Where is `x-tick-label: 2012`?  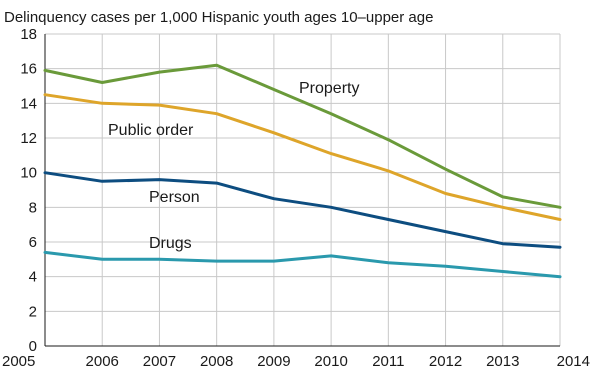
x-tick-label: 2012 is located at coordinates (445, 361).